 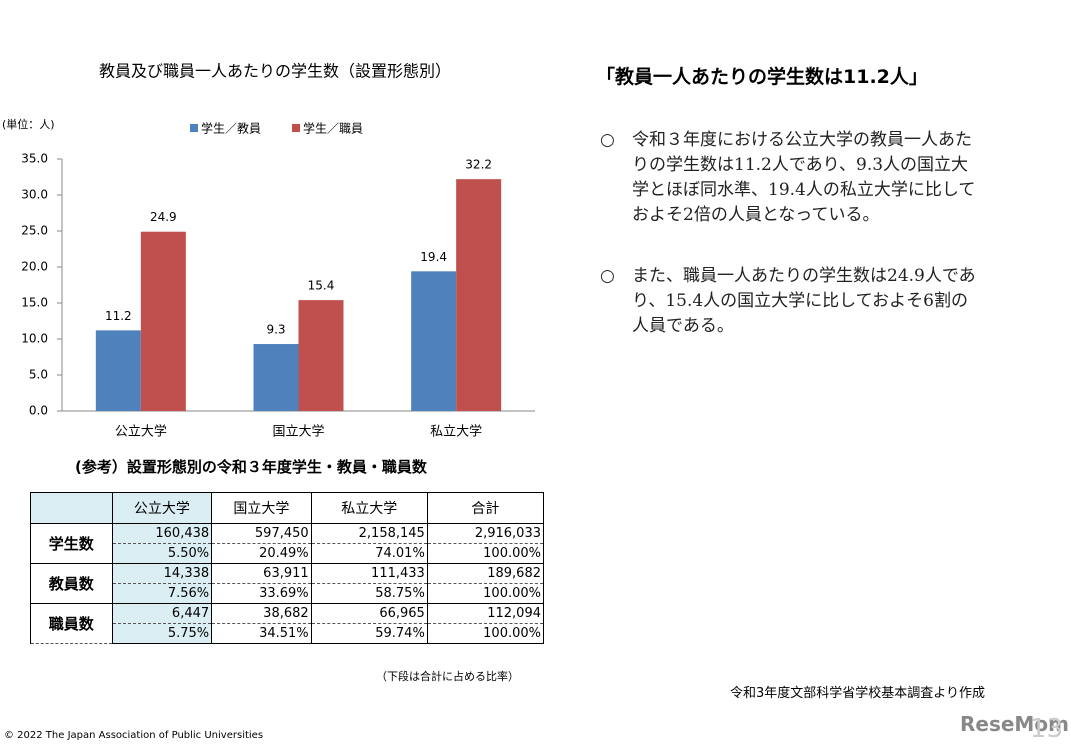 I want to click on row-label: 教員数, so click(x=71, y=583).